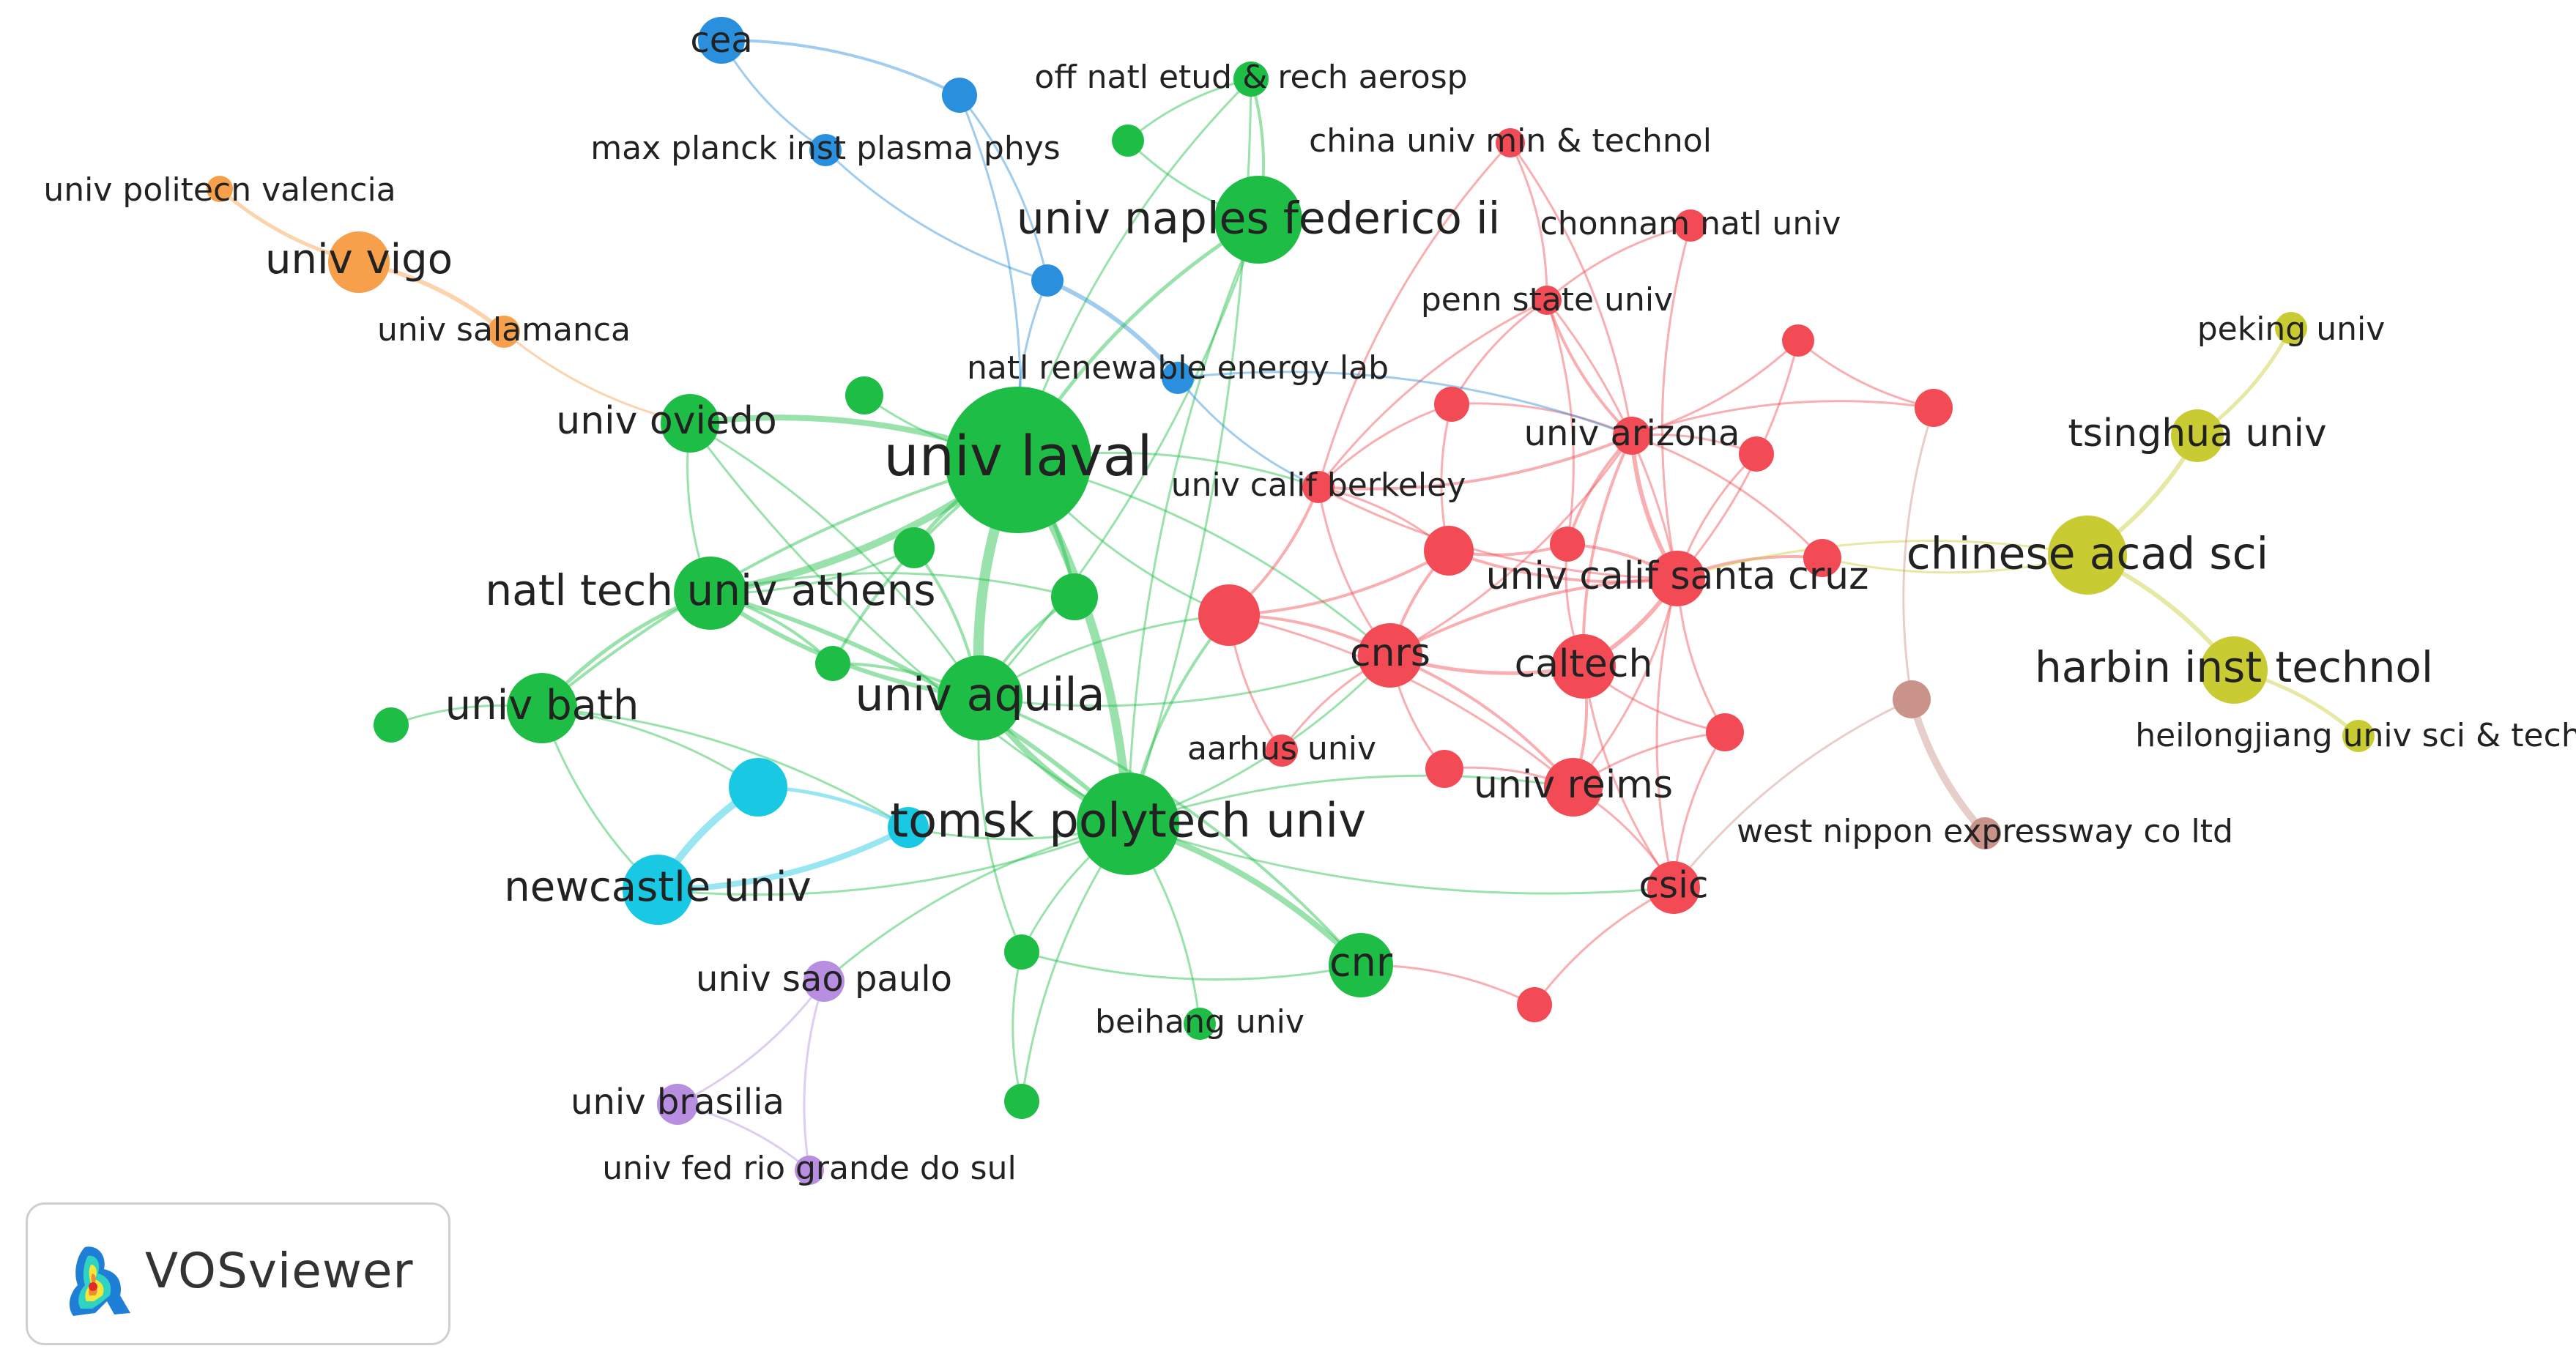 The image size is (2576, 1365). What do you see at coordinates (1390, 653) in the screenshot?
I see `node-label: cnrs` at bounding box center [1390, 653].